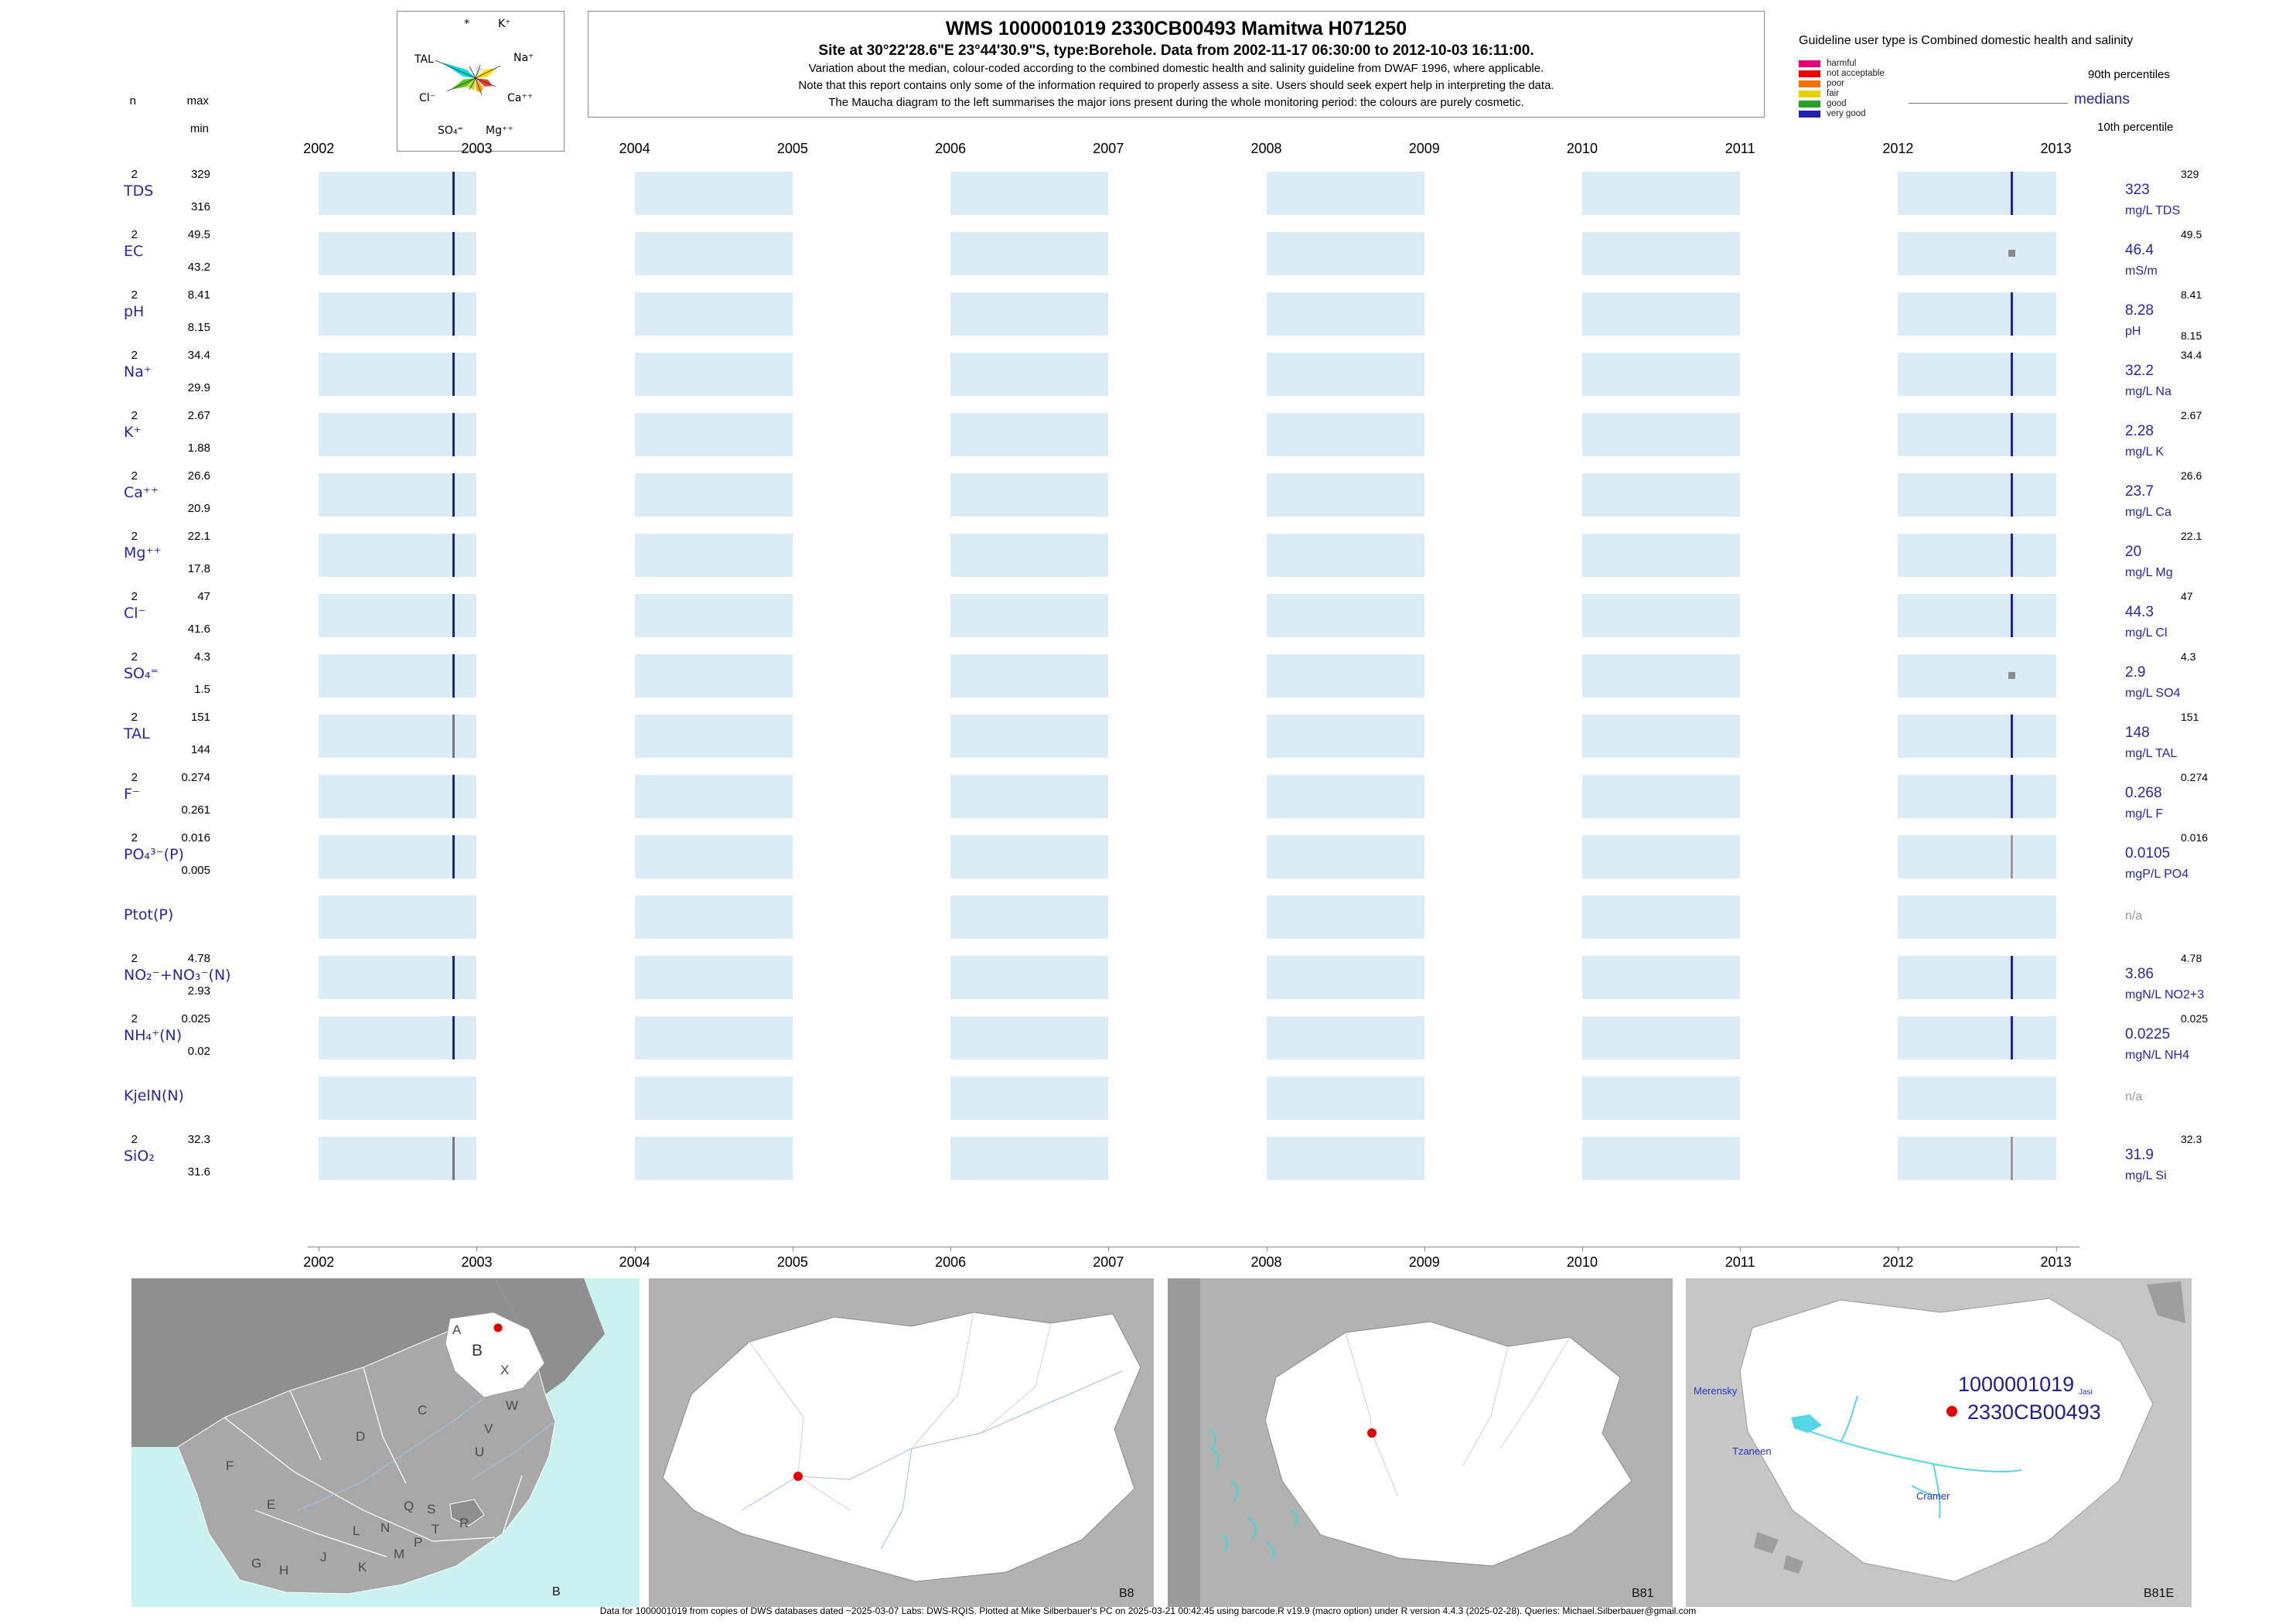  Describe the element at coordinates (2139, 310) in the screenshot. I see `median-value-pH: 8.28` at that location.